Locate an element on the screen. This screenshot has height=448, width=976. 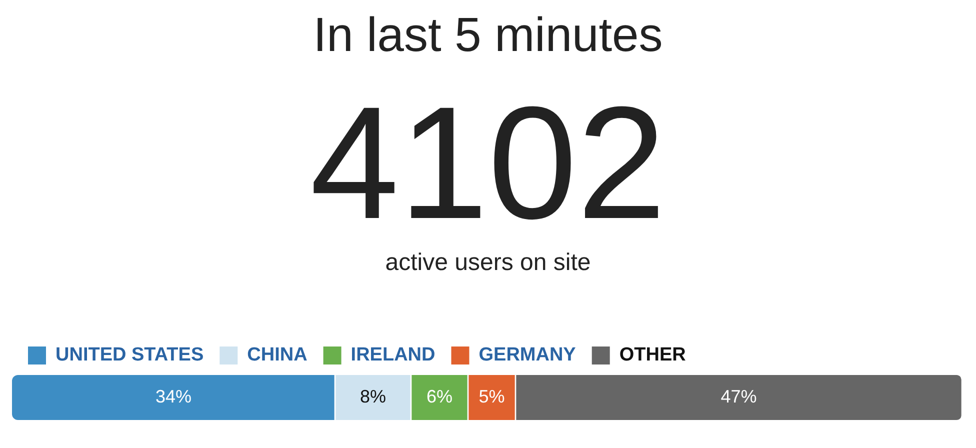
chart-title: In last 5 minutes is located at coordinates (488, 36).